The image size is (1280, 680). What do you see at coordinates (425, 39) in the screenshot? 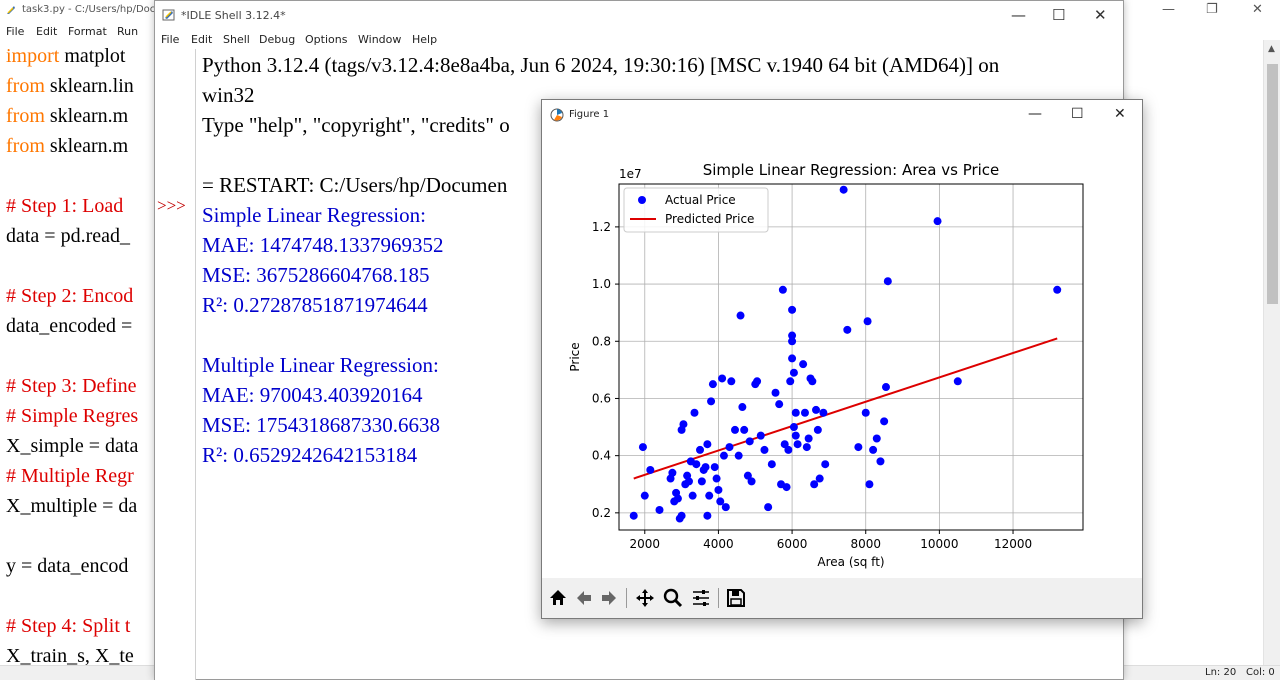
I see `shell-menu-help: Help` at bounding box center [425, 39].